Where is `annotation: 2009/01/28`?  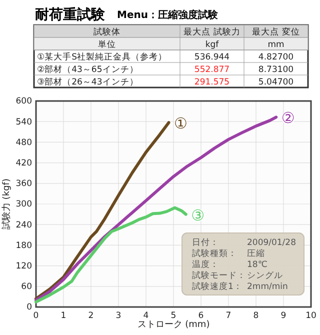 annotation: 2009/01/28 is located at coordinates (271, 243).